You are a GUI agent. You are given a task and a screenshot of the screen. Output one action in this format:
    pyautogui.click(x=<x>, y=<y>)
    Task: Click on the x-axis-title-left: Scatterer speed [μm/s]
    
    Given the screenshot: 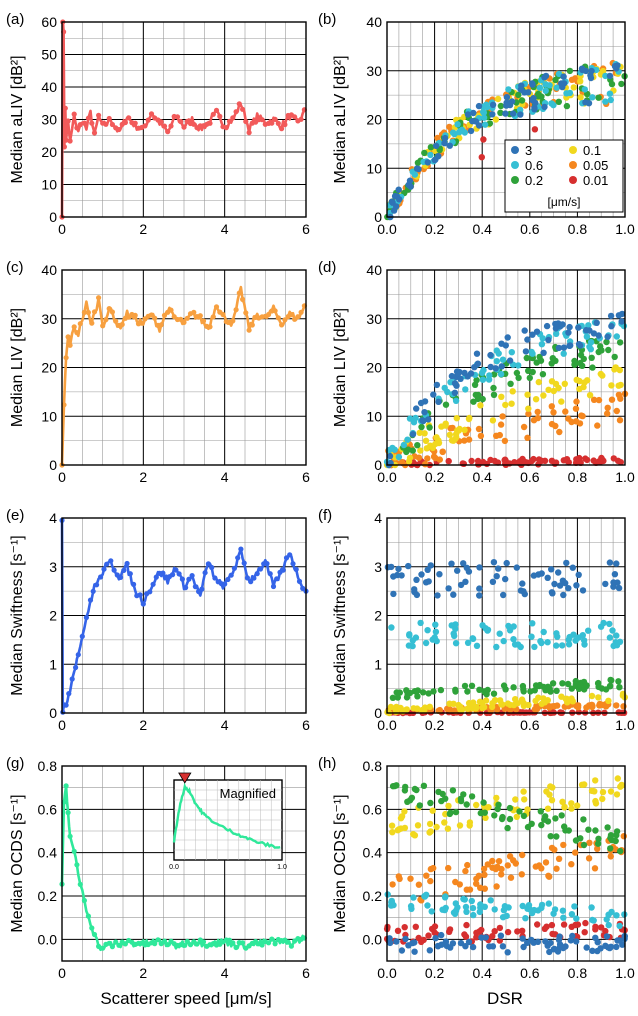 What is the action you would take?
    pyautogui.click(x=185, y=998)
    